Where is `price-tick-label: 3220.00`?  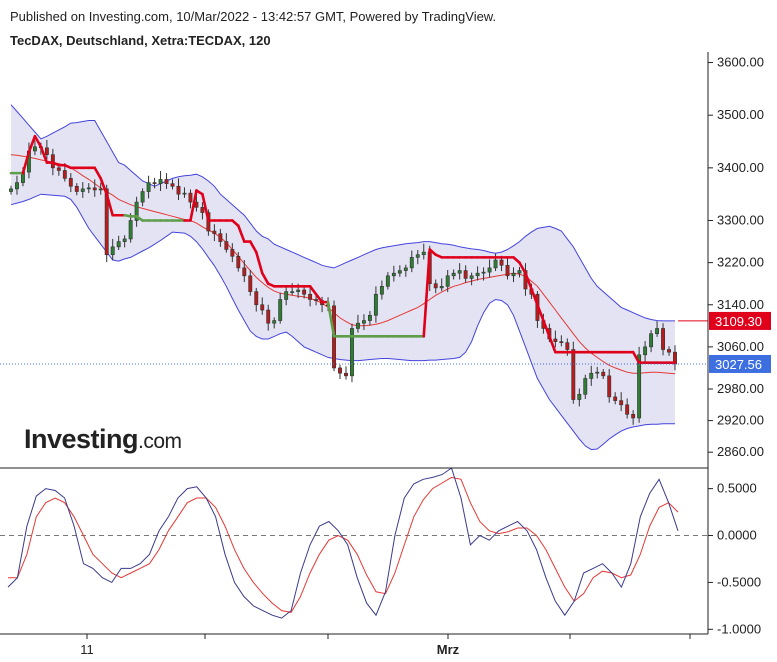
price-tick-label: 3220.00 is located at coordinates (740, 262).